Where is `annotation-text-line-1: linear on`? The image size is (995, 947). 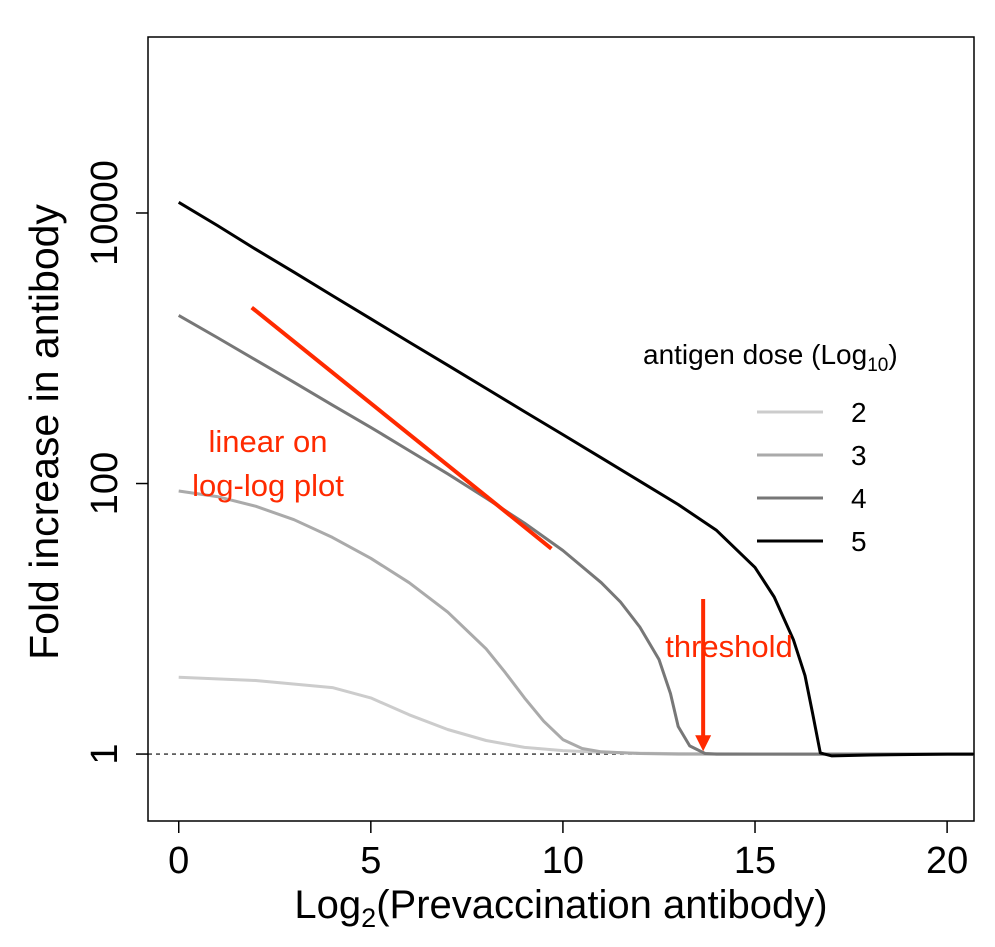
annotation-text-line-1: linear on is located at coordinates (268, 441).